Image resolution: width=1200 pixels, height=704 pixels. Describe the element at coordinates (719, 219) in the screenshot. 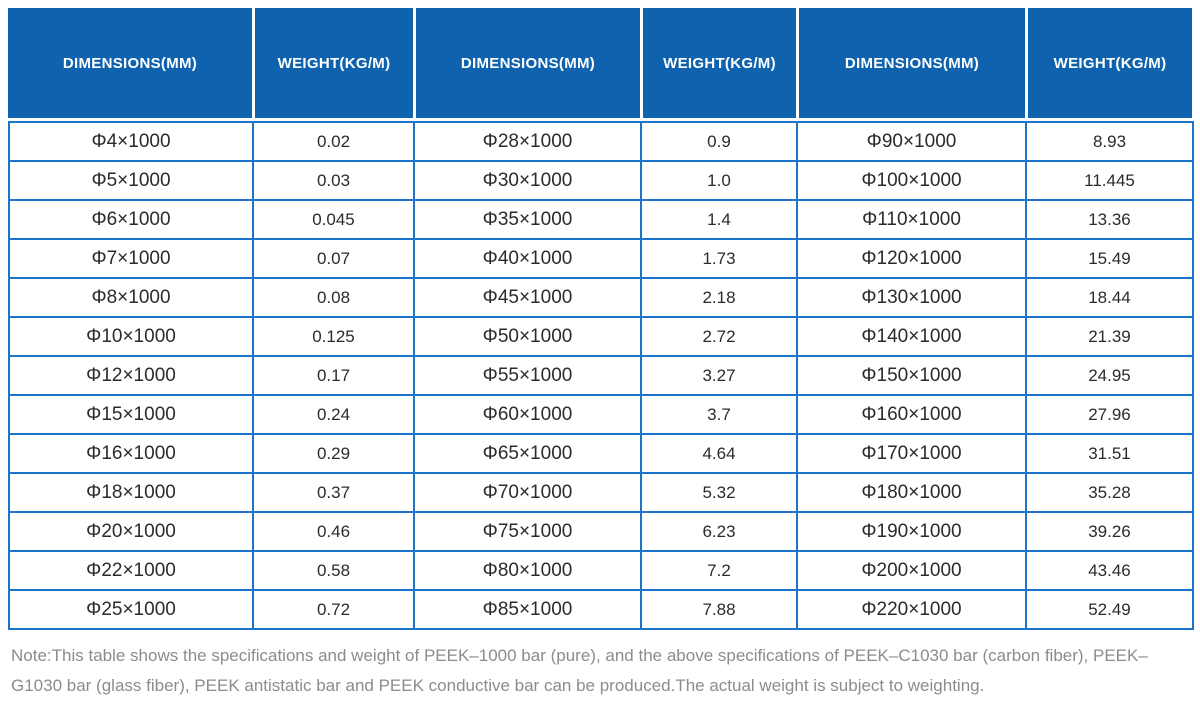

I see `weight-cell: 1.4` at that location.